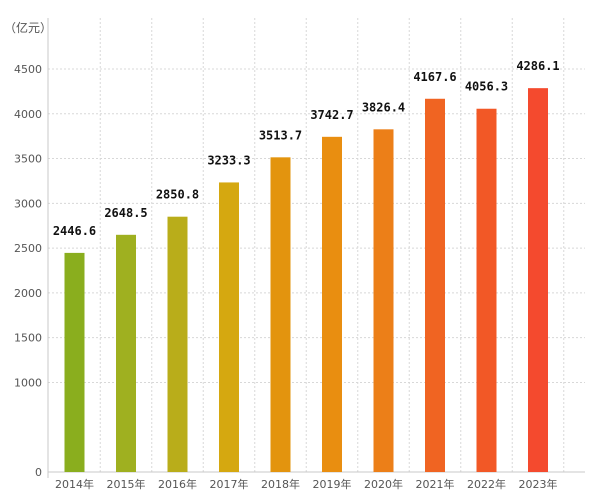 Image resolution: width=595 pixels, height=494 pixels. Describe the element at coordinates (486, 87) in the screenshot. I see `bar-value-label: 4056.3` at that location.